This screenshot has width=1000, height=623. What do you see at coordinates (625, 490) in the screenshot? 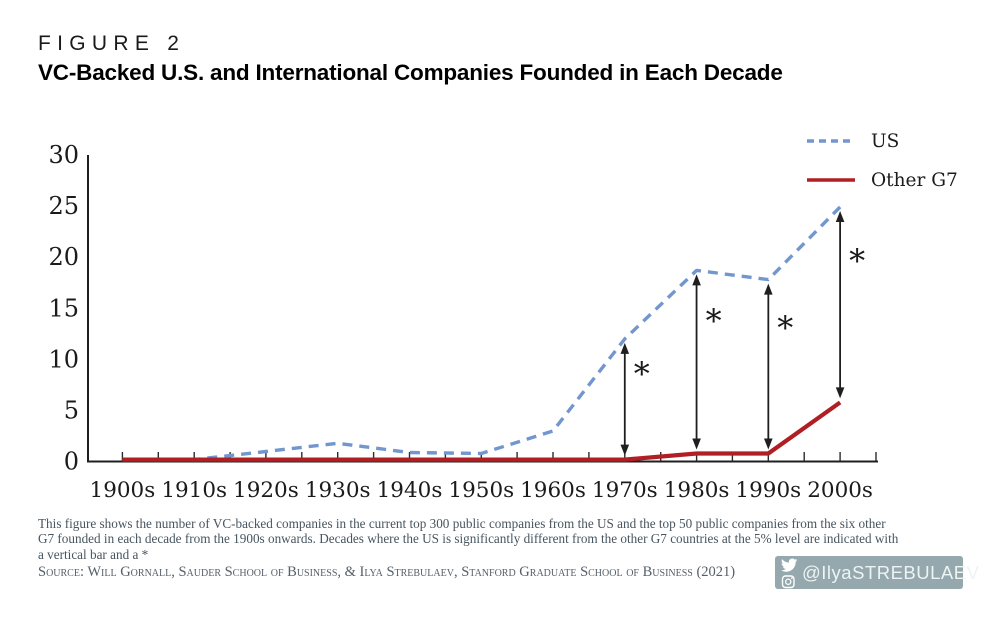
I see `x-tick-label: 1970s` at bounding box center [625, 490].